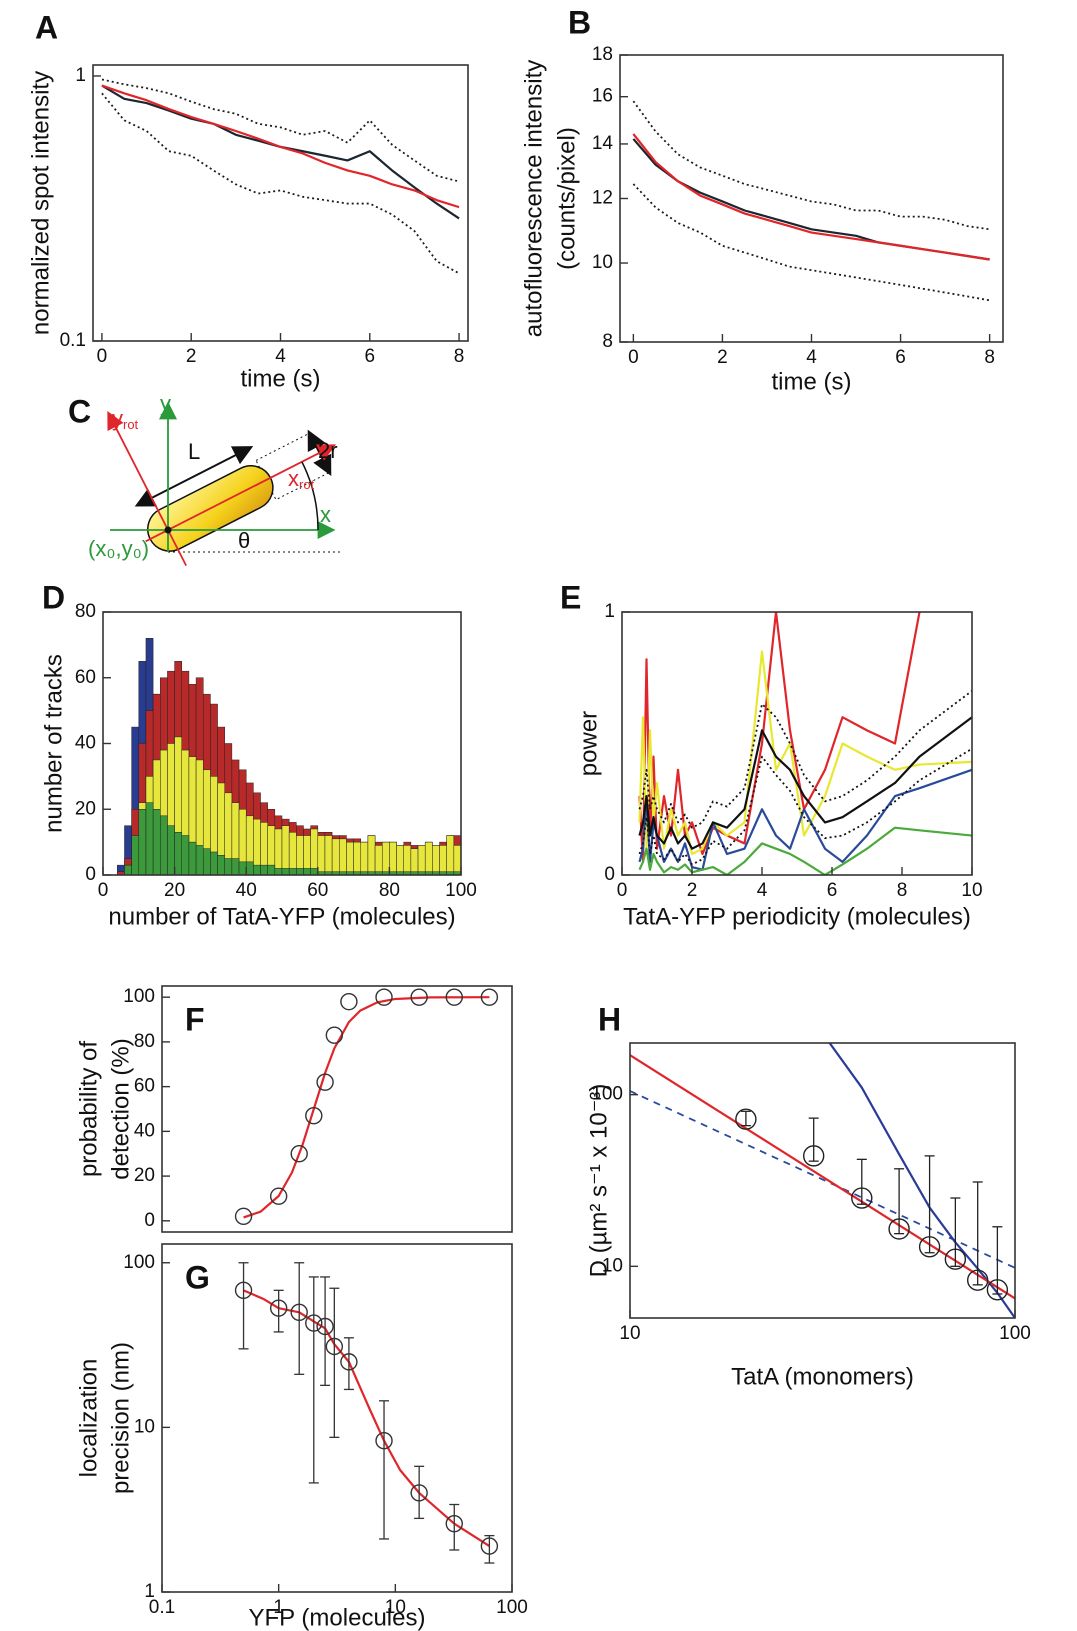  What do you see at coordinates (989, 357) in the screenshot?
I see `x-tick-label: 8` at bounding box center [989, 357].